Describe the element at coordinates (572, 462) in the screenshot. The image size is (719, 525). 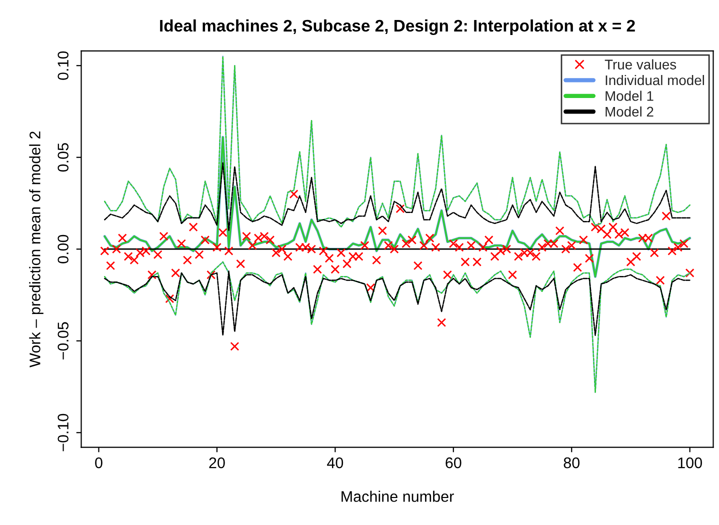
I see `x-tick-label: 80` at that location.